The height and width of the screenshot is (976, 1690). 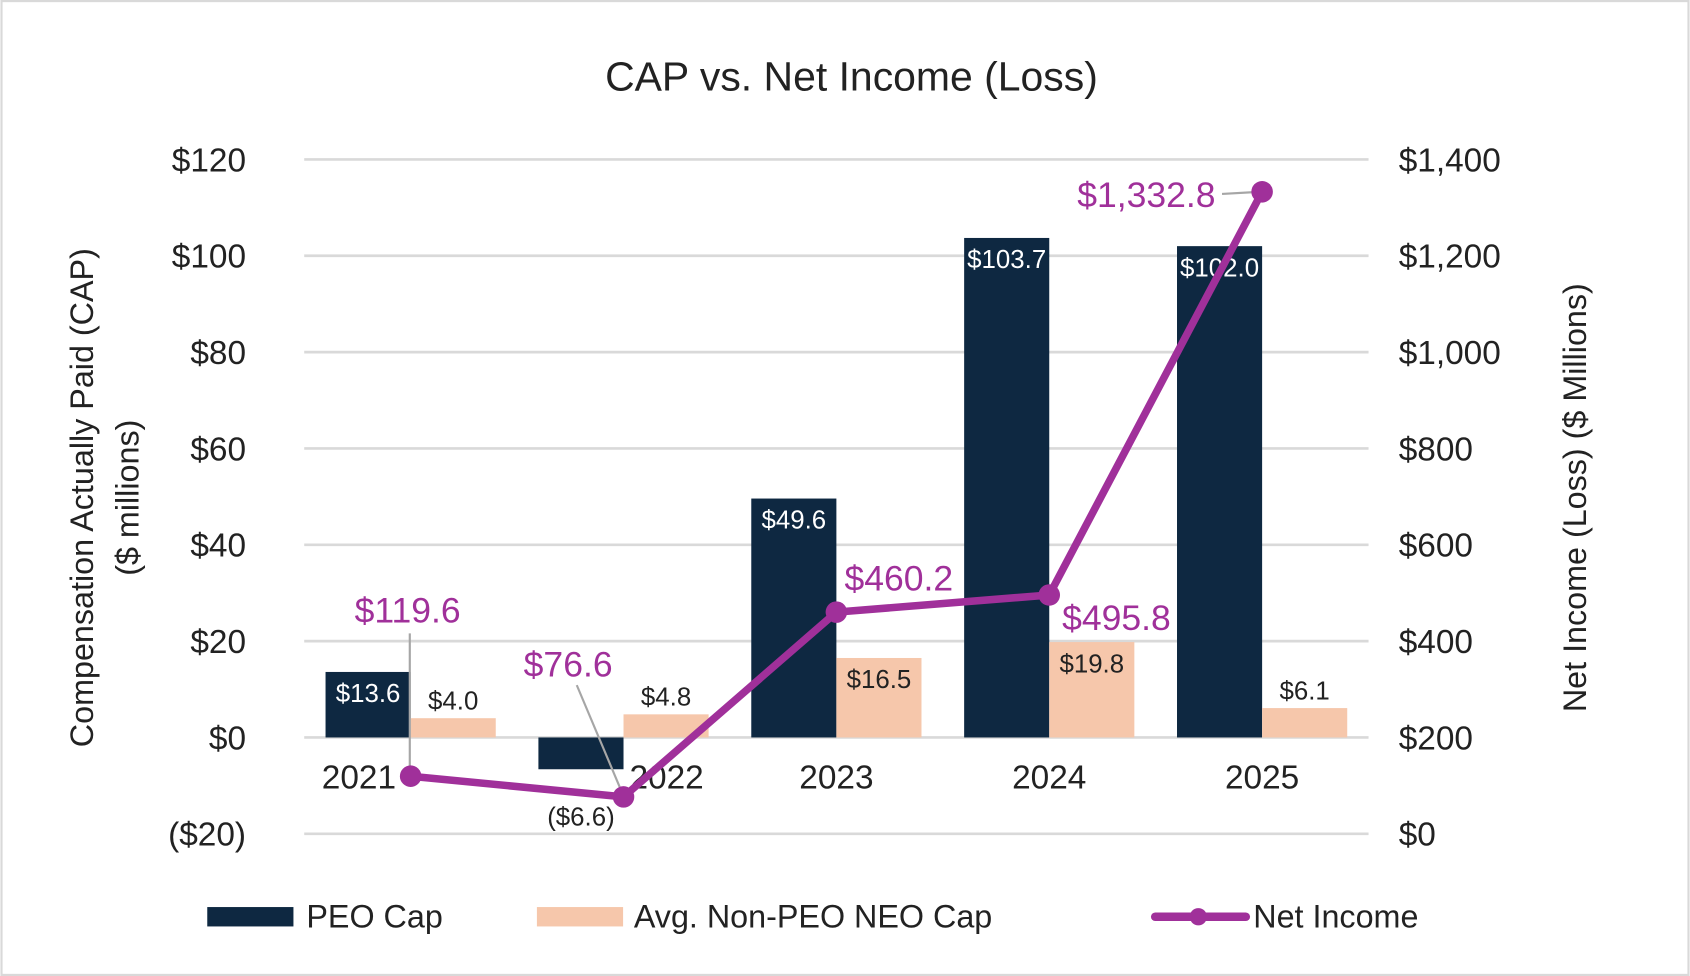 I want to click on legend-swatch-neo-cap, so click(x=580, y=917).